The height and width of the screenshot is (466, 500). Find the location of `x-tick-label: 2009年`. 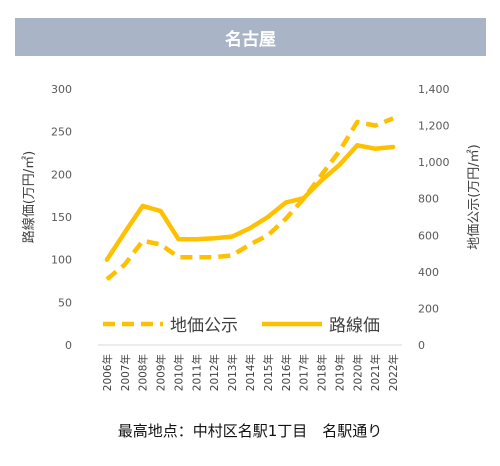

x-tick-label: 2009年 is located at coordinates (161, 372).